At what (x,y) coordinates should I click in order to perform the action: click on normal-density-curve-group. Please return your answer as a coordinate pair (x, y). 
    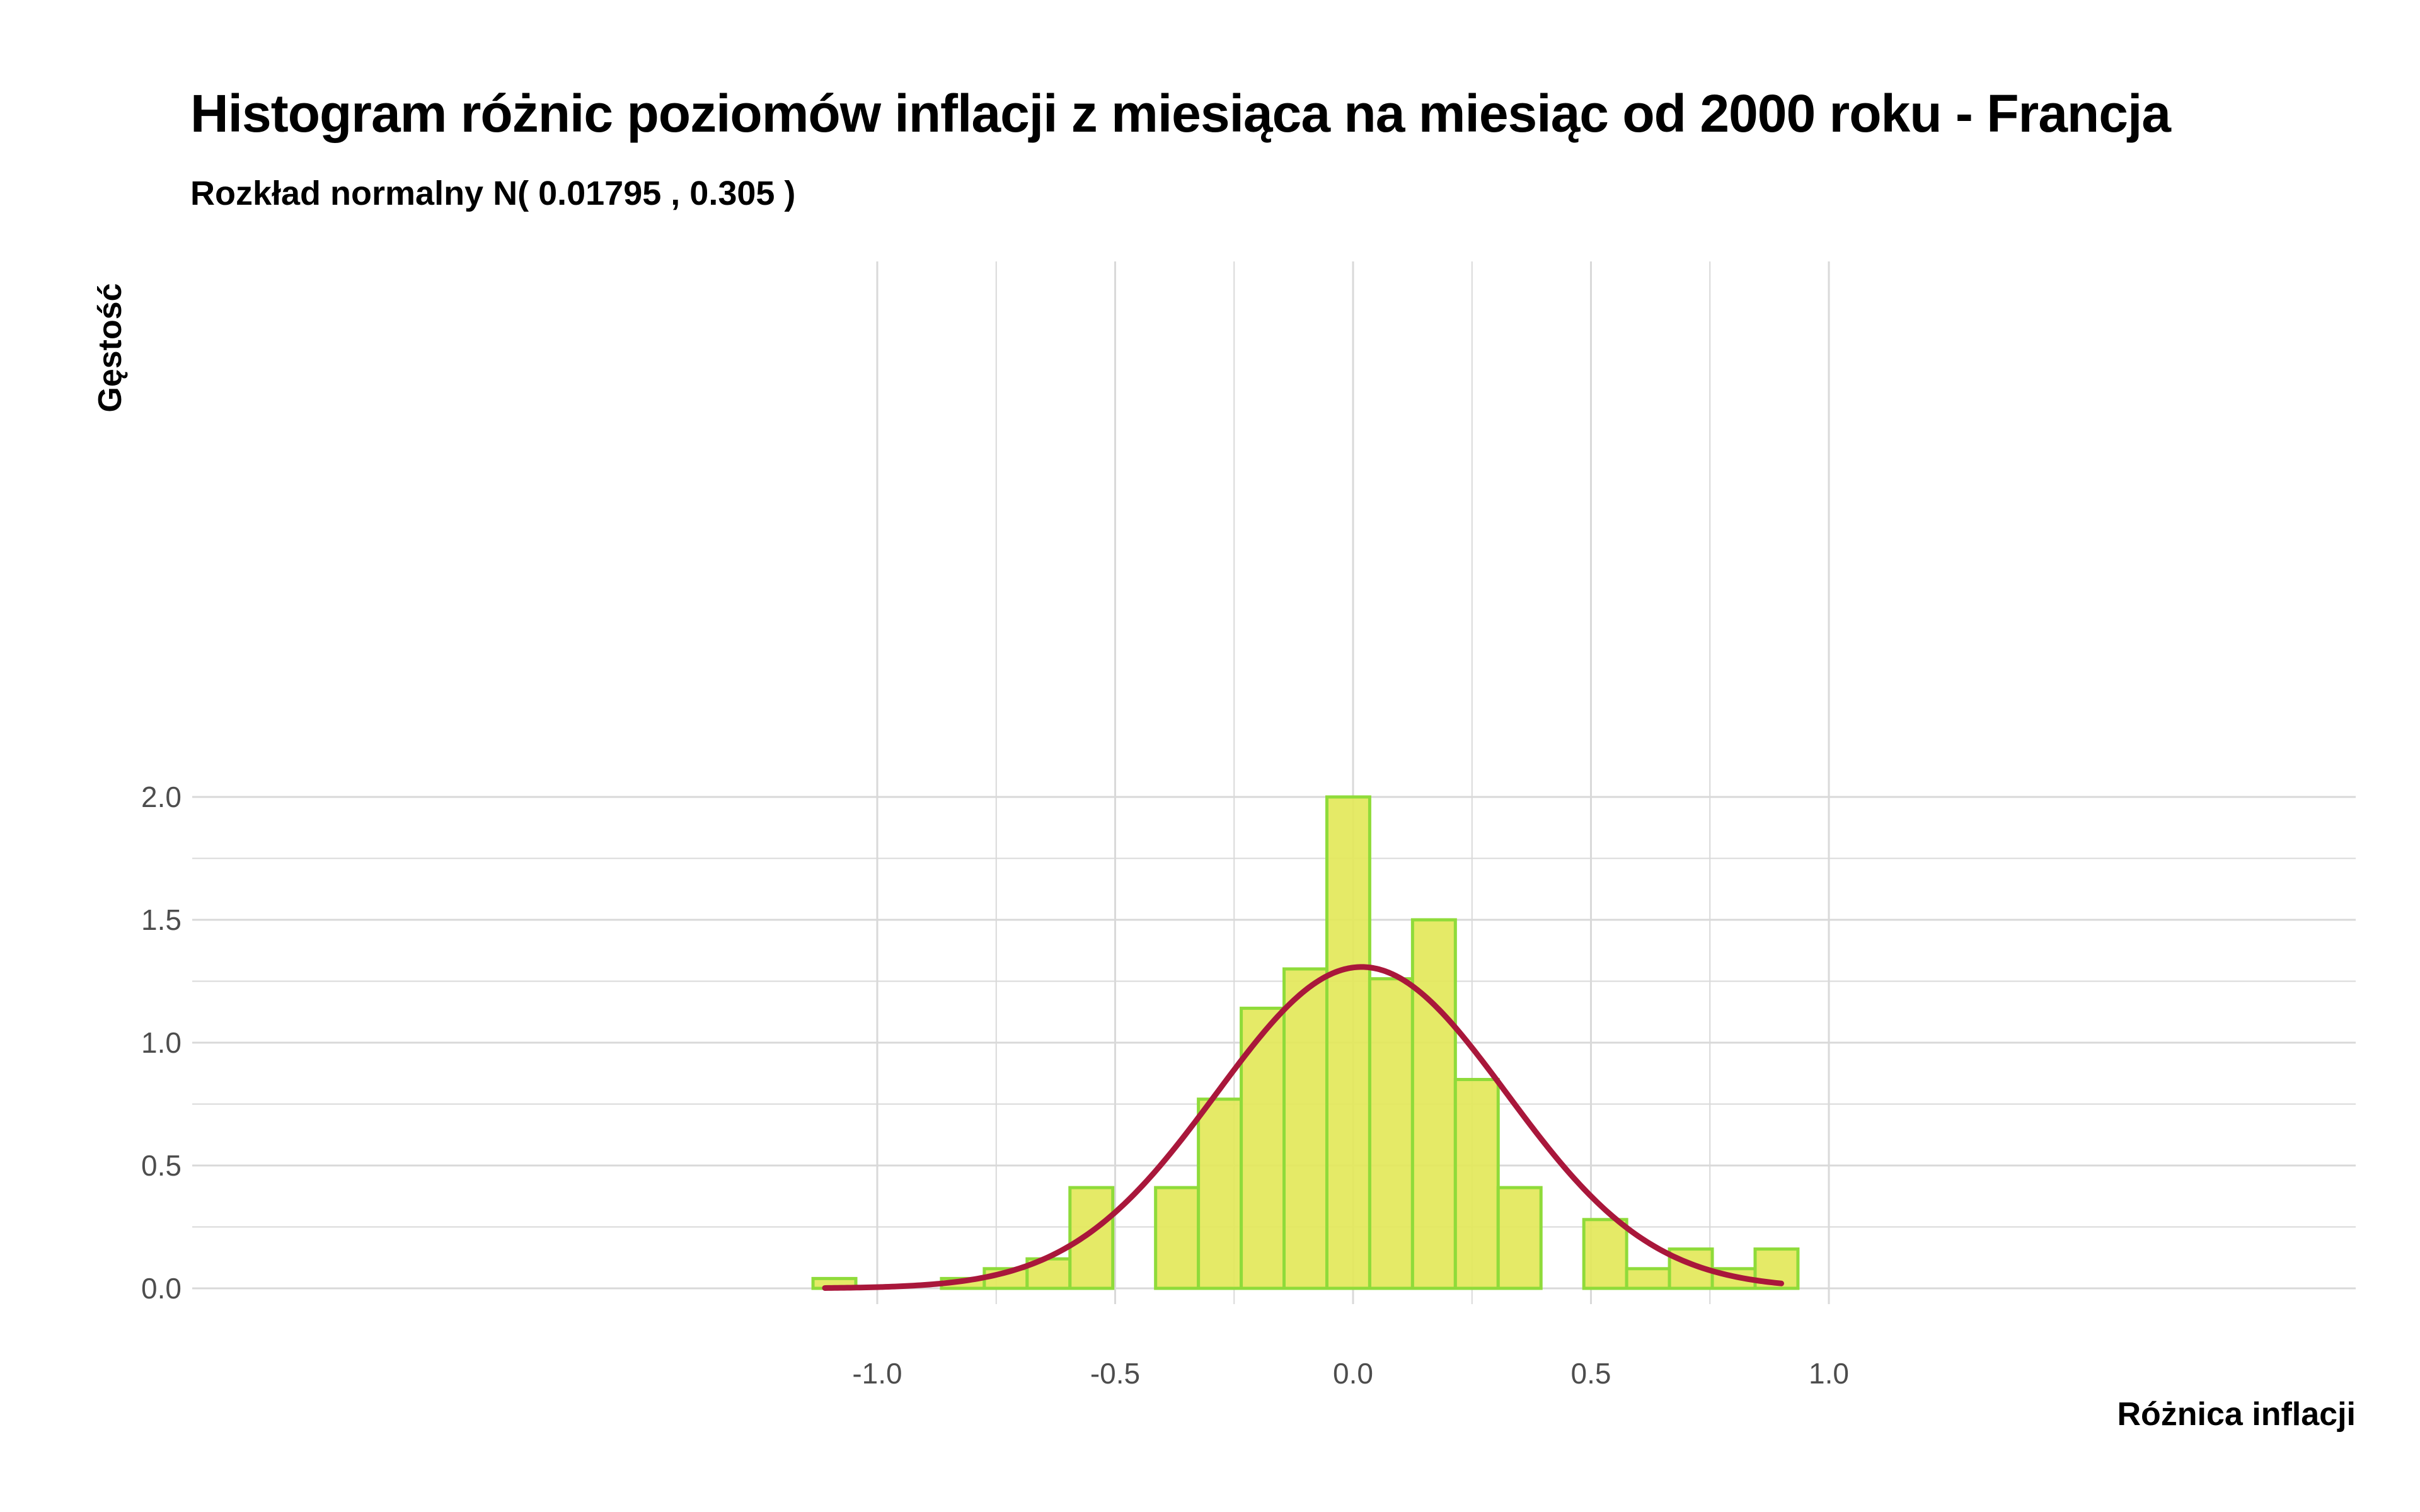
    Looking at the image, I should click on (1303, 1127).